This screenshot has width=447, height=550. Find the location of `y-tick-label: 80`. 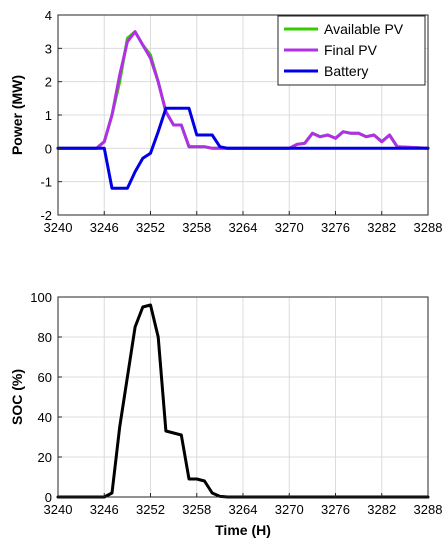

y-tick-label: 80 is located at coordinates (45, 337).